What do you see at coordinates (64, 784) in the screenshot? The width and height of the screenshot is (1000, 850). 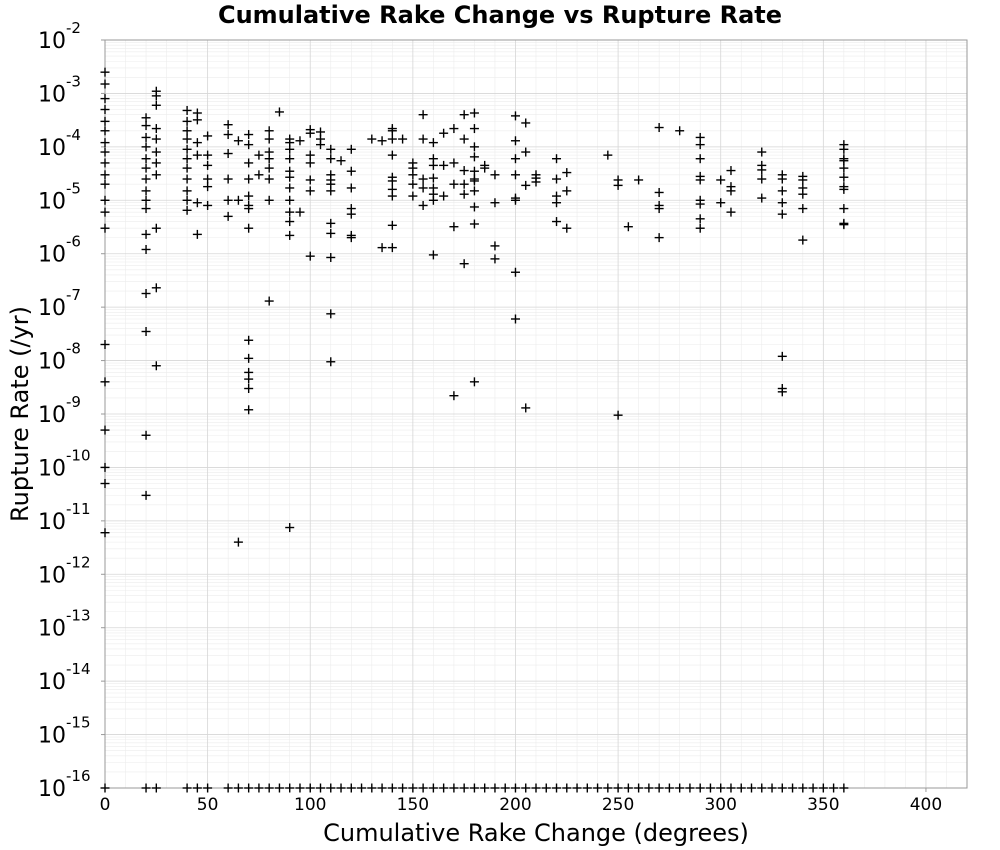 I see `y-tick-label: 10⁻¹⁶` at bounding box center [64, 784].